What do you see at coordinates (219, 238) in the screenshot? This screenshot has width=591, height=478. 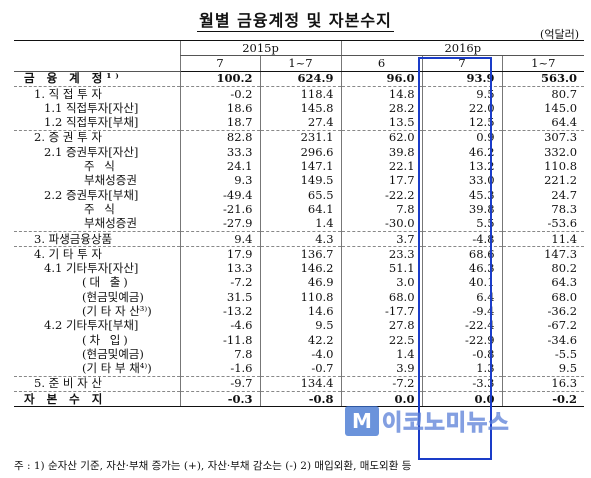 I see `cell: 9.4` at bounding box center [219, 238].